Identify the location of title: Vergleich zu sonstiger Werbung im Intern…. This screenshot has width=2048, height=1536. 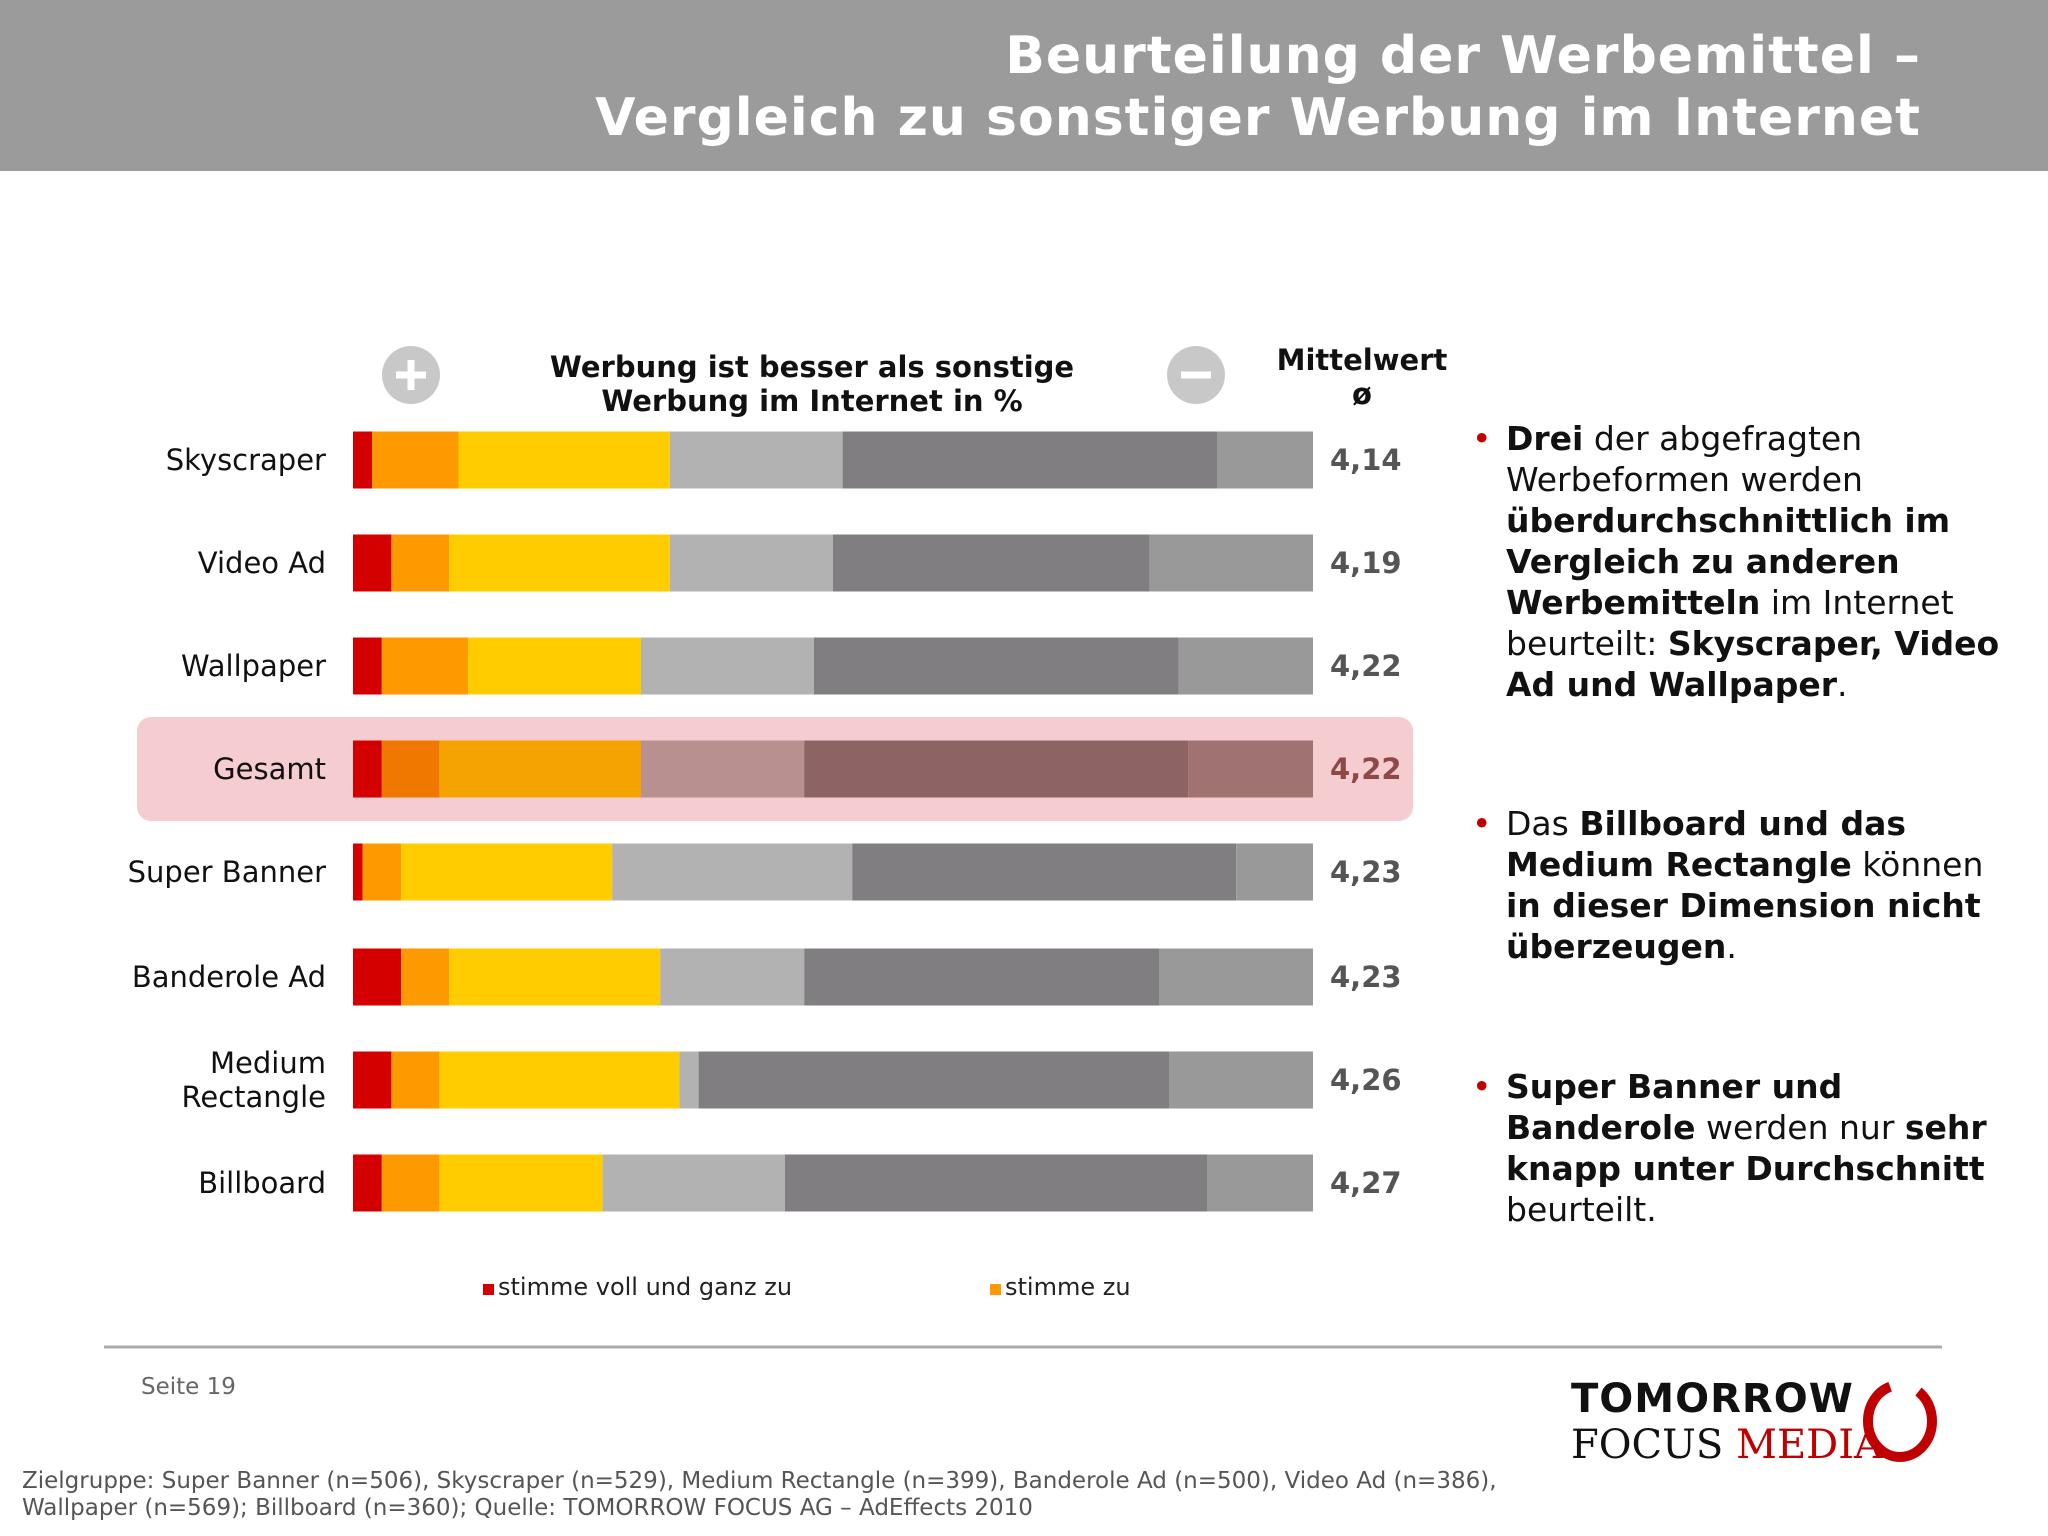
(1258, 118).